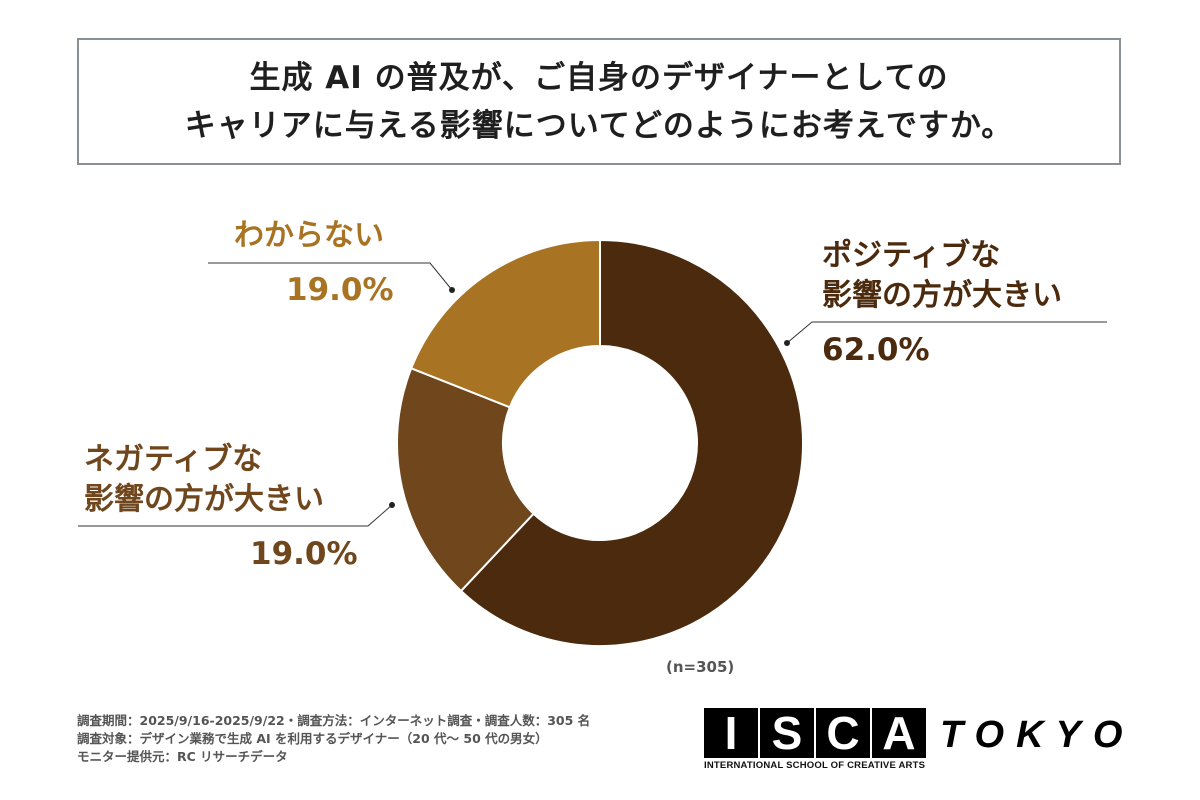  I want to click on label-negative: ネガティブな 影響の方が大きい 19.0%, so click(221, 507).